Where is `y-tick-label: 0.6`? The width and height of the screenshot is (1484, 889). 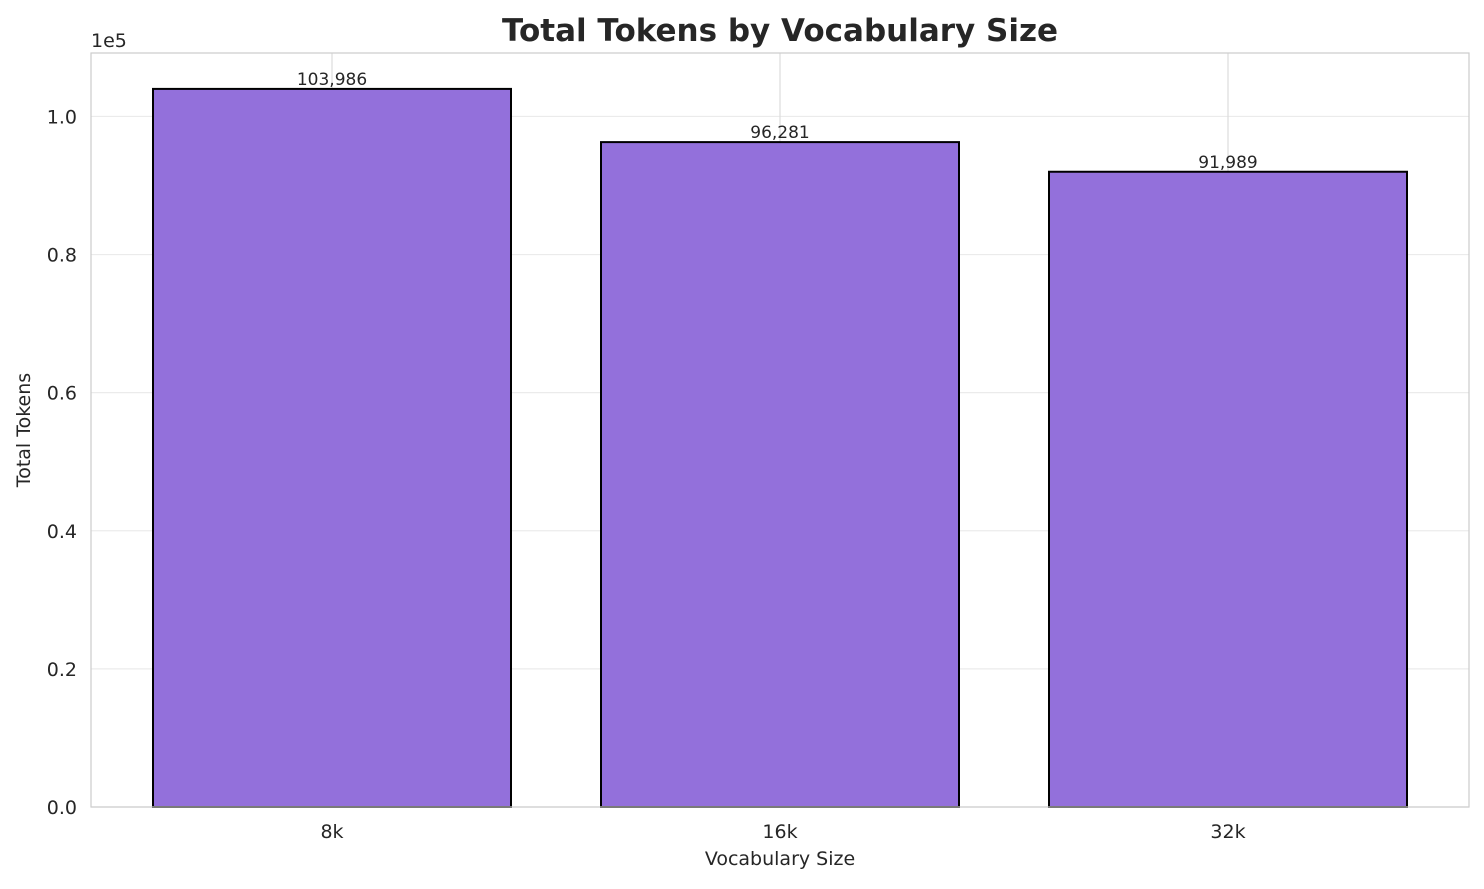
y-tick-label: 0.6 is located at coordinates (62, 394).